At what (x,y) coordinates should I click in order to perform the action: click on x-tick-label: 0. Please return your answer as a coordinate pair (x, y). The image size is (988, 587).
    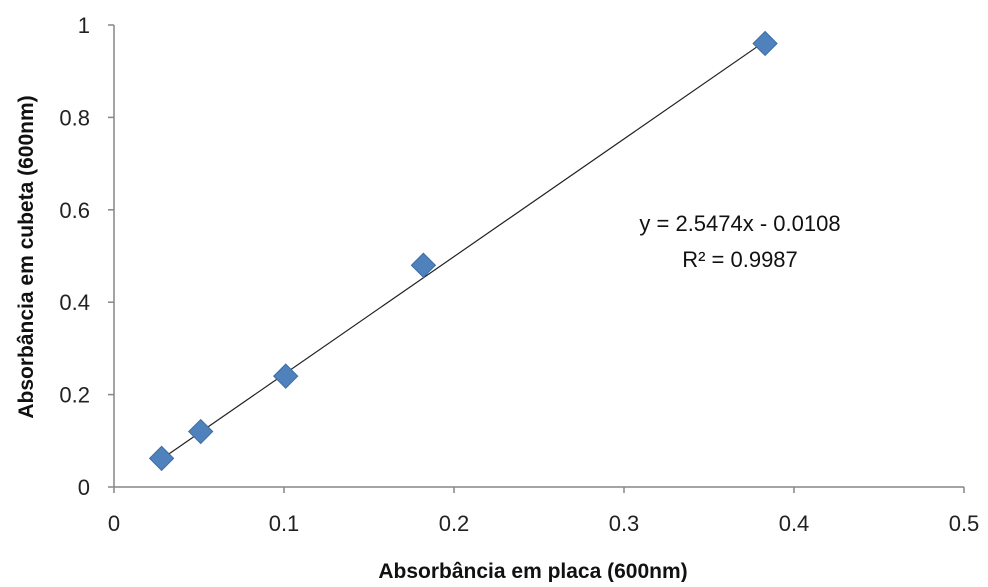
    Looking at the image, I should click on (114, 523).